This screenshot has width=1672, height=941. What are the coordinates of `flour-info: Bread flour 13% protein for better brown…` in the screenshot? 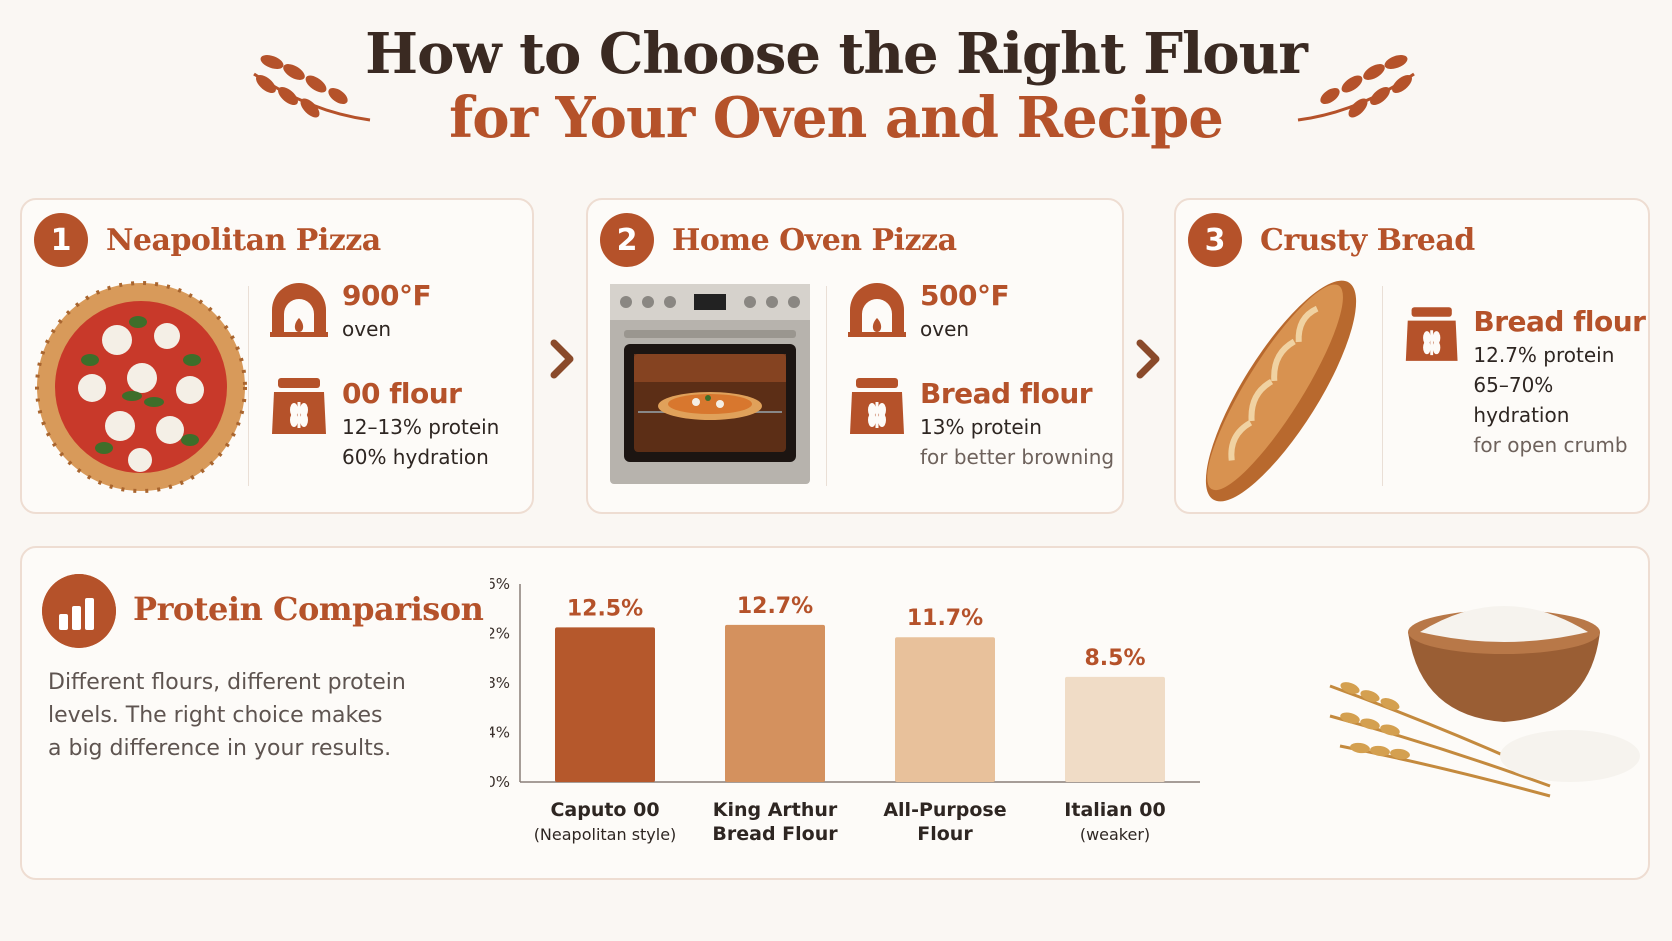 It's located at (980, 424).